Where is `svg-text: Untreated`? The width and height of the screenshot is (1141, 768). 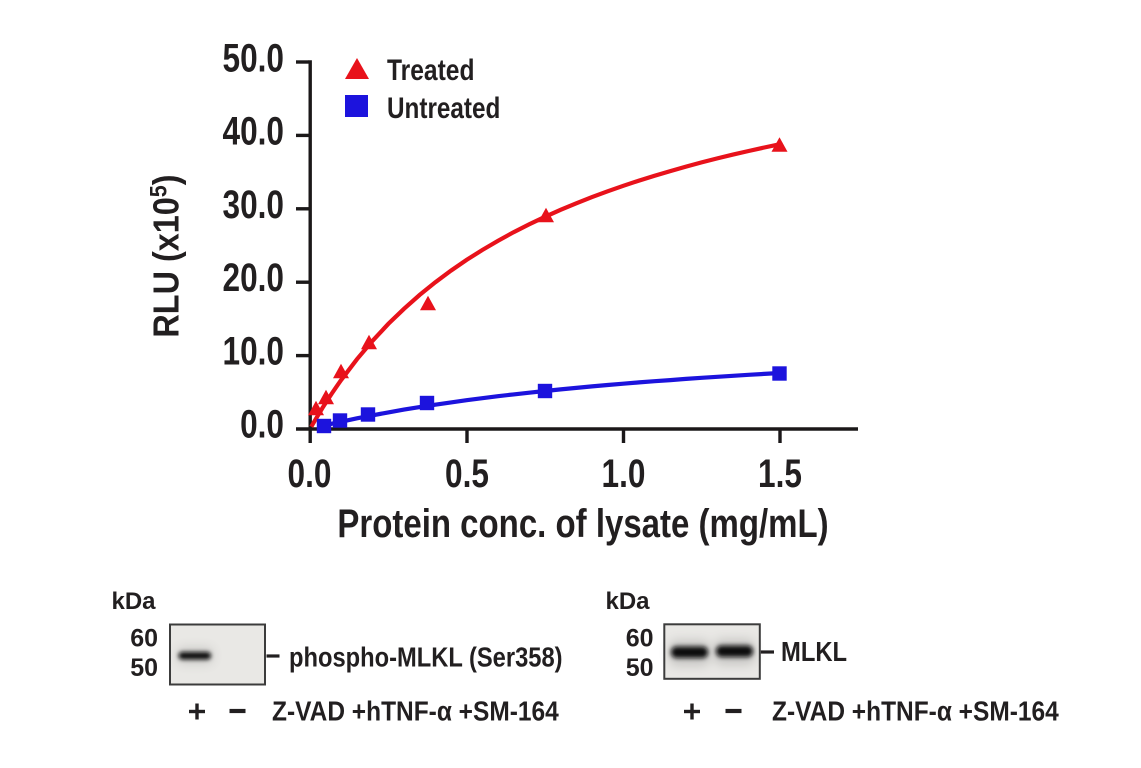 svg-text: Untreated is located at coordinates (443, 108).